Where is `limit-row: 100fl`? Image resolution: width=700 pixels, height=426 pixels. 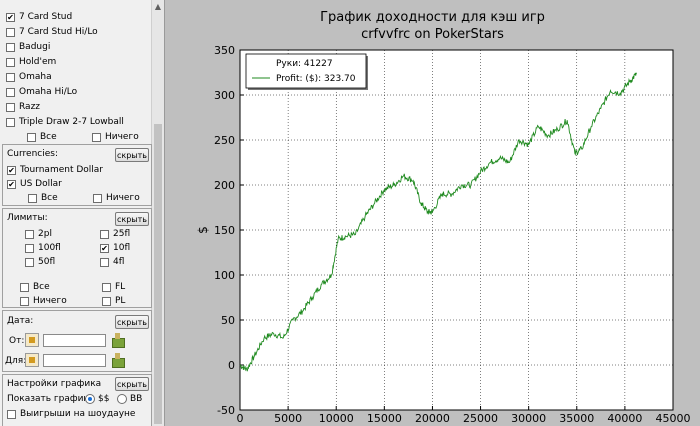 limit-row: 100fl is located at coordinates (43, 248).